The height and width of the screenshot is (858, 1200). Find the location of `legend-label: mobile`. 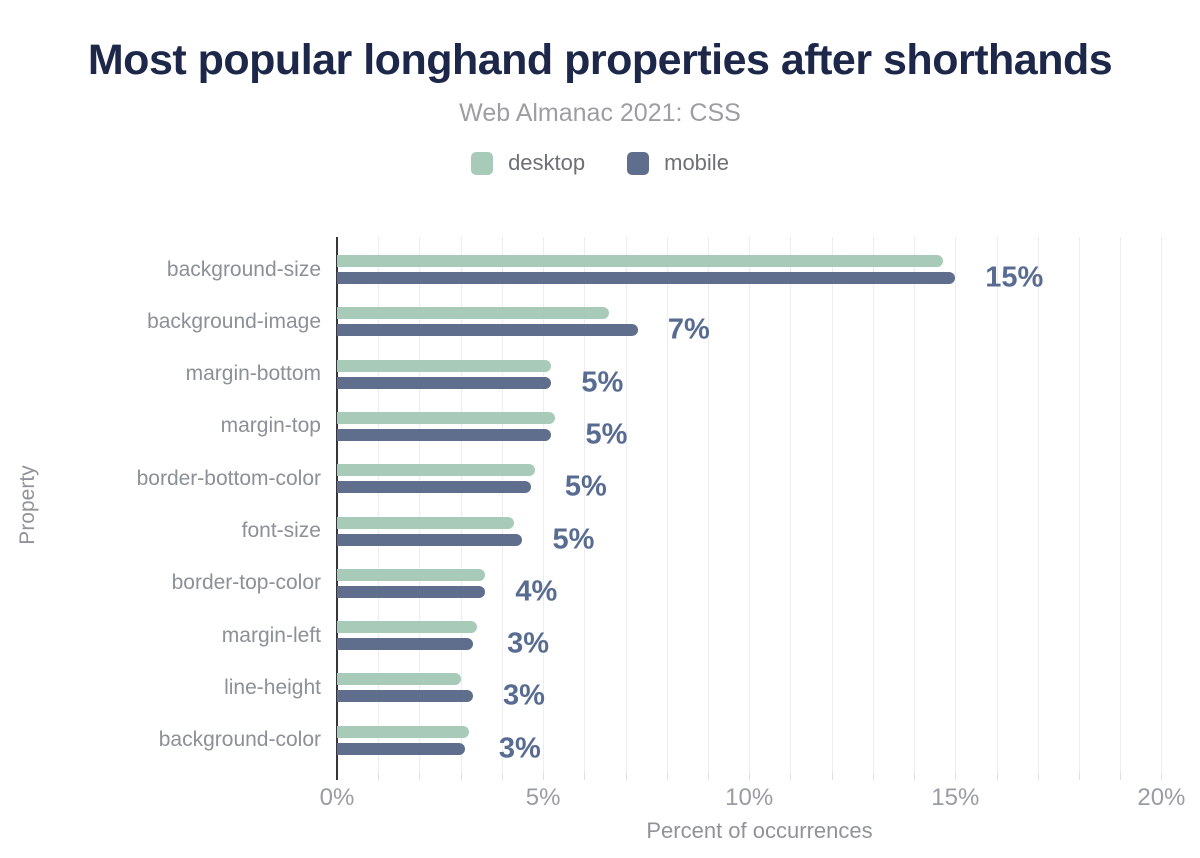

legend-label: mobile is located at coordinates (696, 162).